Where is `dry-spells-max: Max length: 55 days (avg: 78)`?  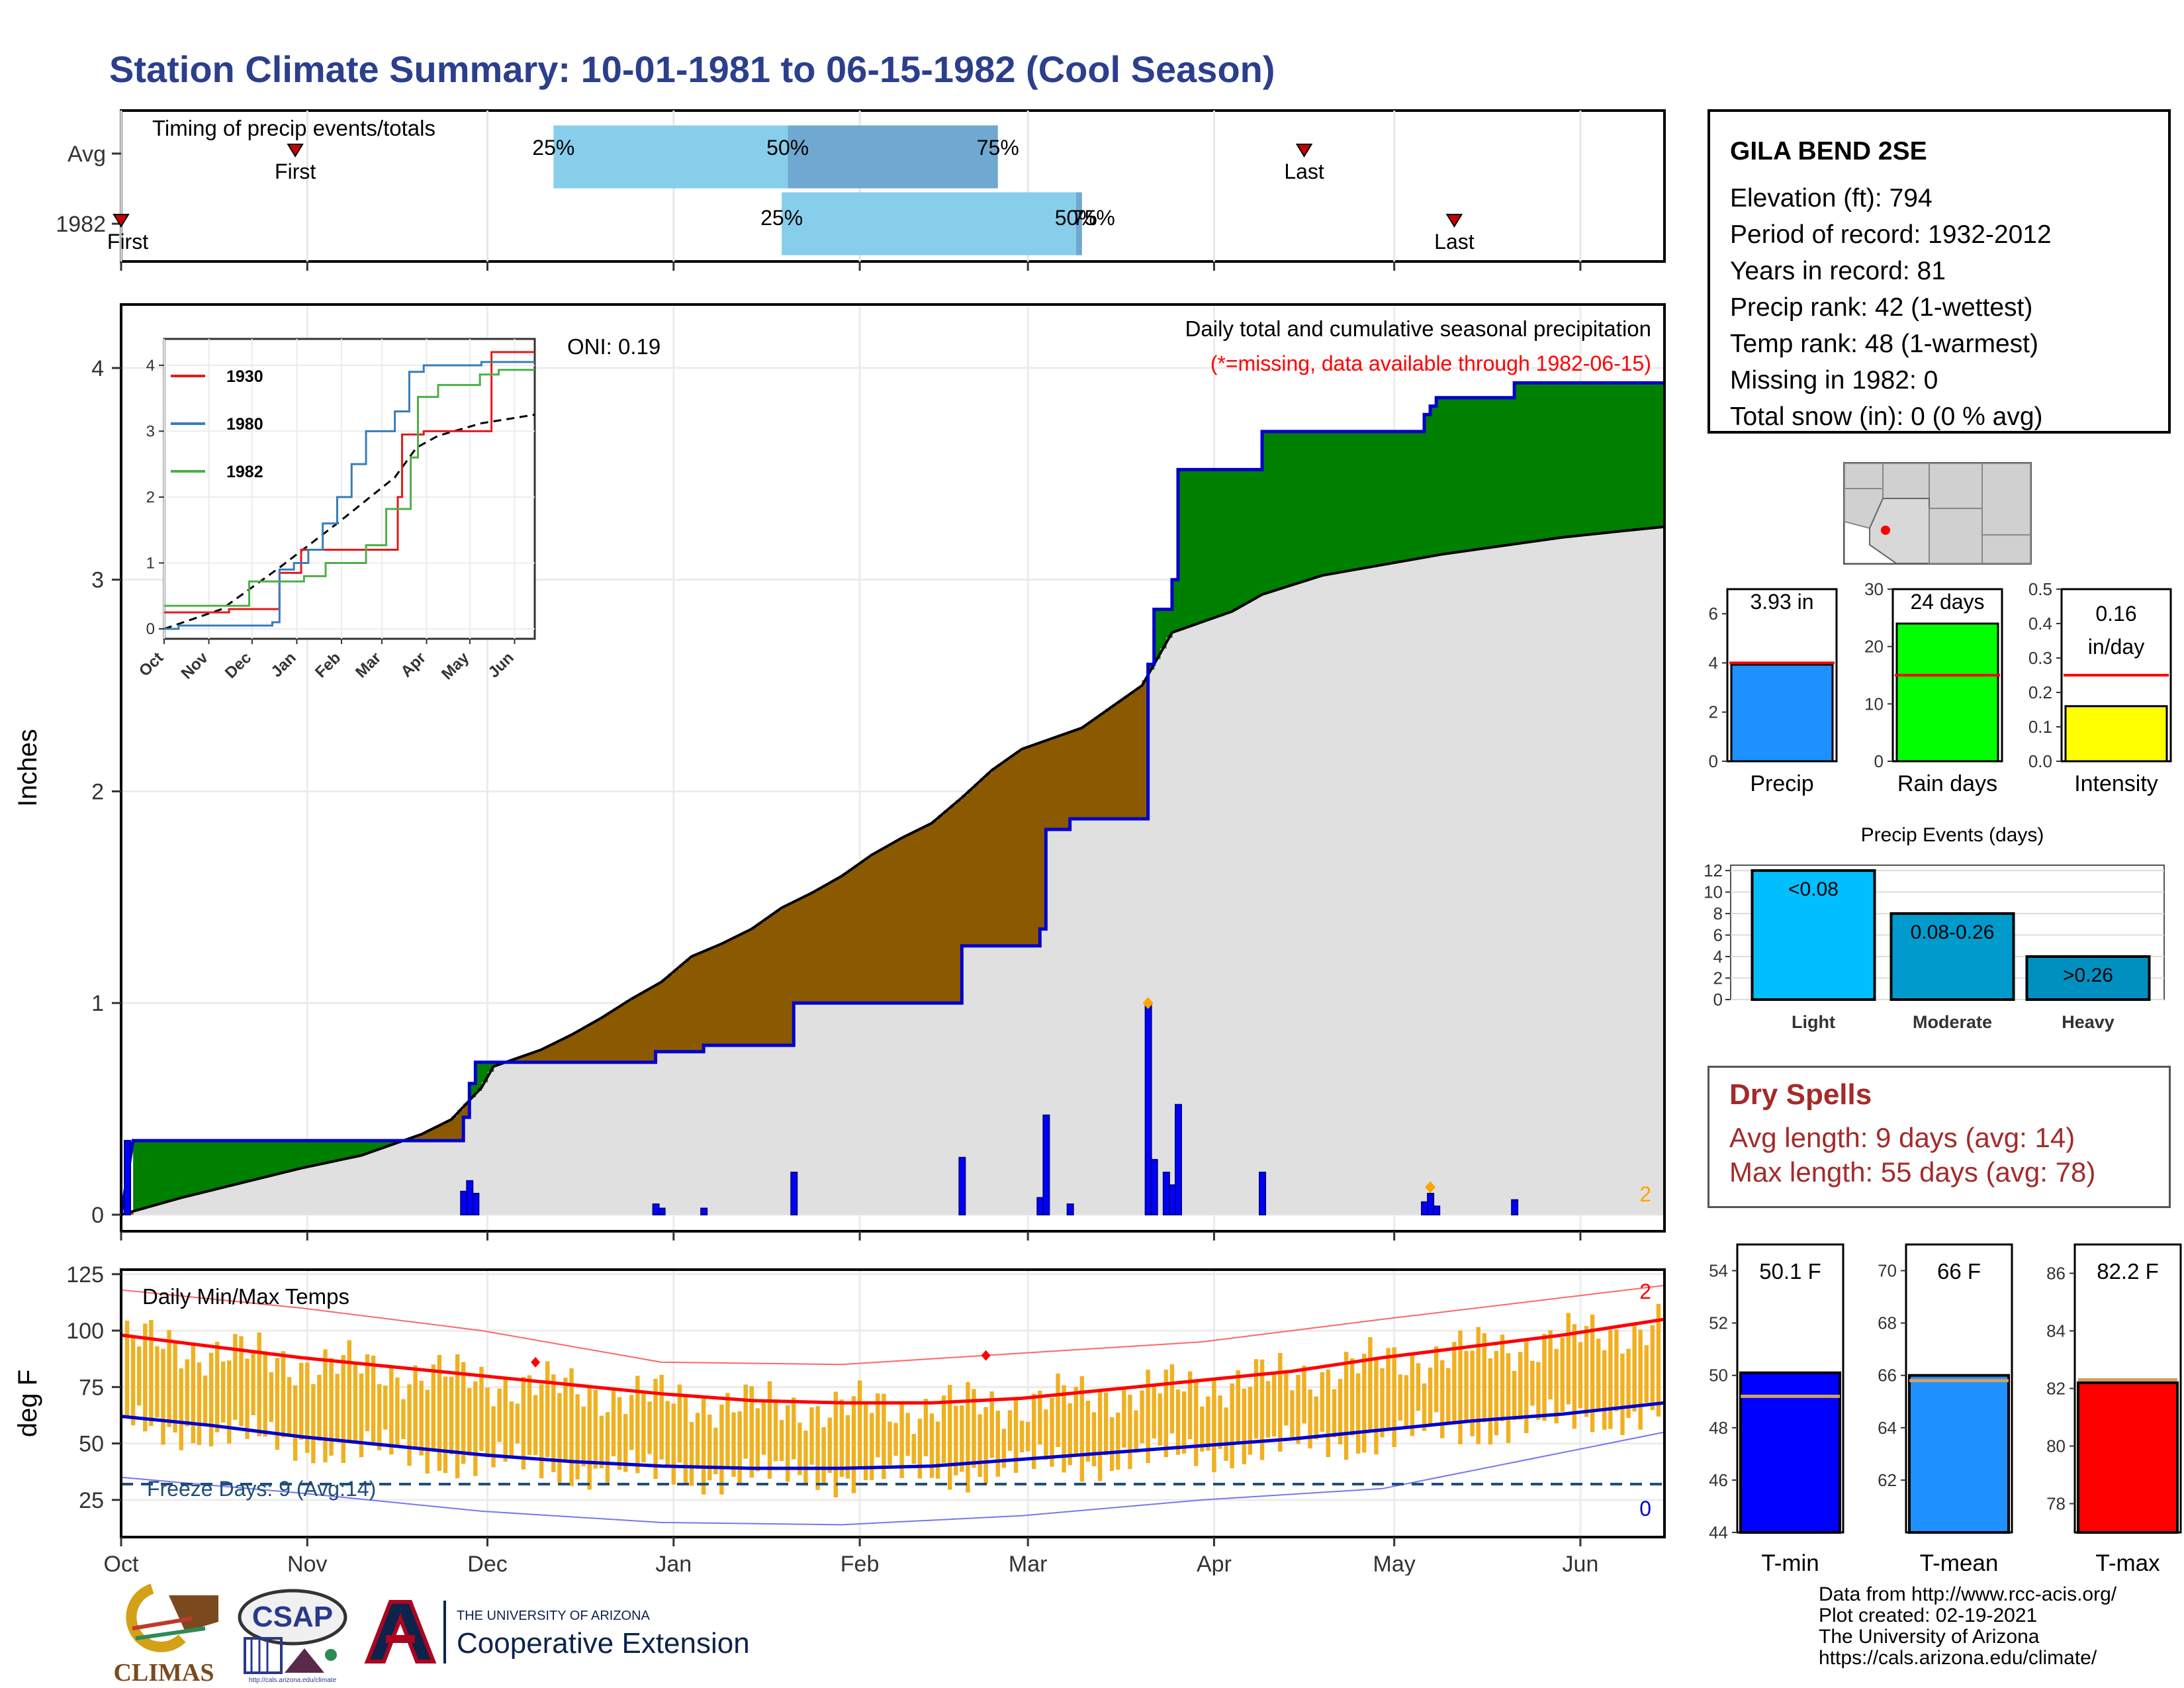 dry-spells-max: Max length: 55 days (avg: 78) is located at coordinates (1912, 1172).